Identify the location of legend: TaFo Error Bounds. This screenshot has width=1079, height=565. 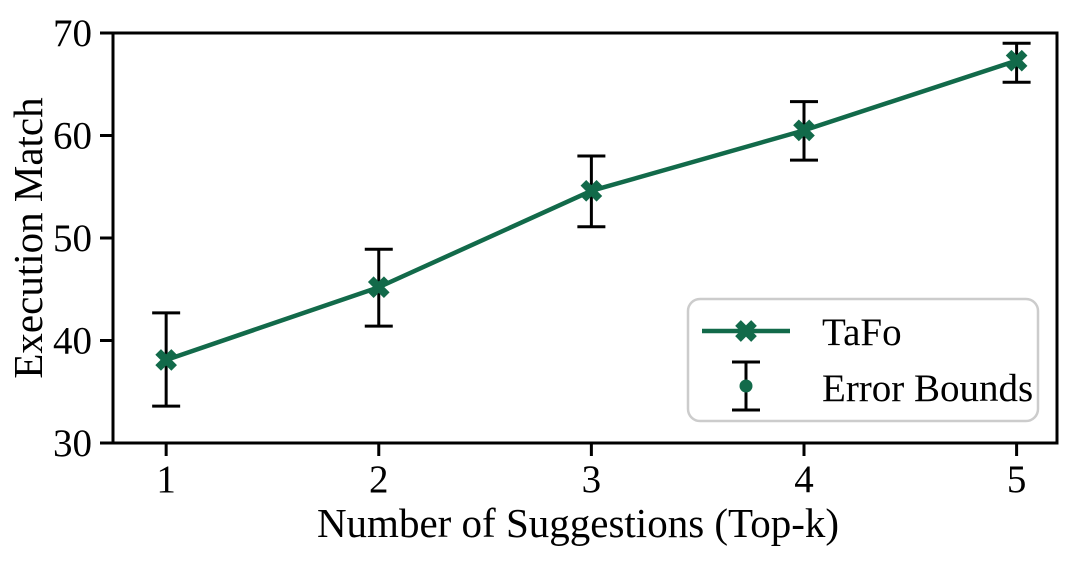
(863, 360).